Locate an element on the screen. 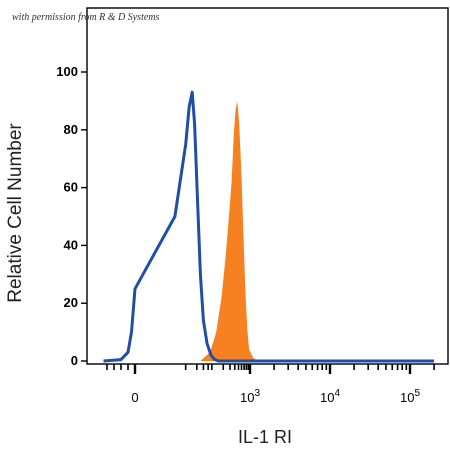 This screenshot has width=450, height=450. x-tick-label: 10⁴ is located at coordinates (330, 396).